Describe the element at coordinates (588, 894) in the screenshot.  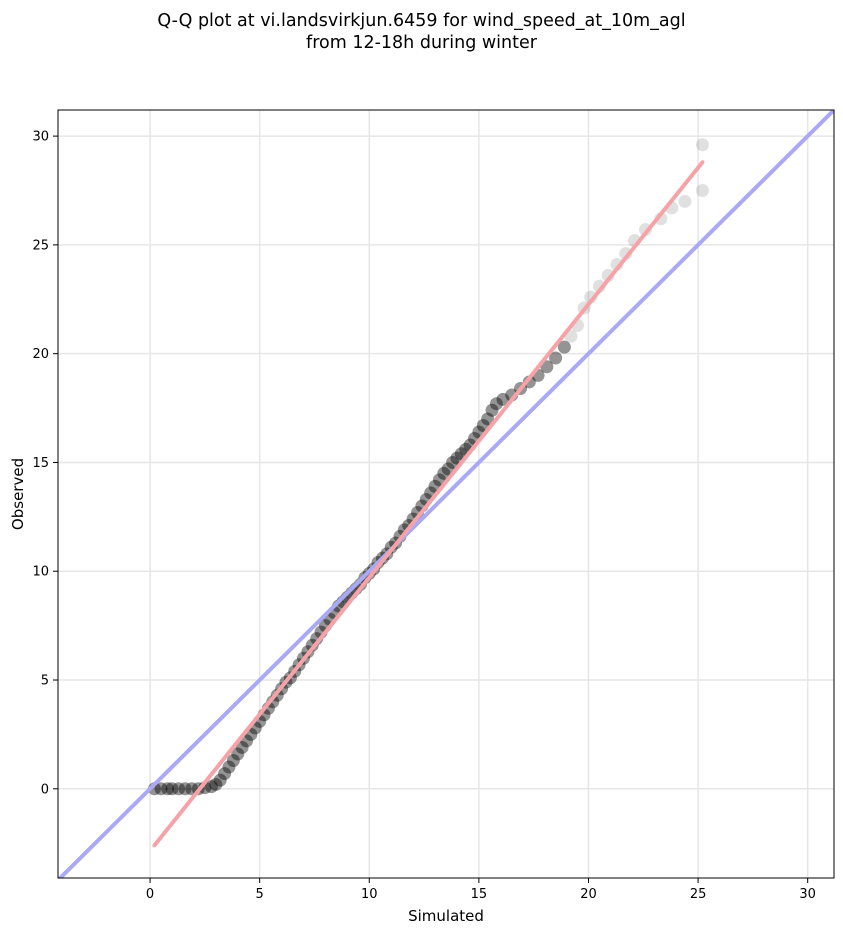
I see `x-tick-label: 20` at that location.